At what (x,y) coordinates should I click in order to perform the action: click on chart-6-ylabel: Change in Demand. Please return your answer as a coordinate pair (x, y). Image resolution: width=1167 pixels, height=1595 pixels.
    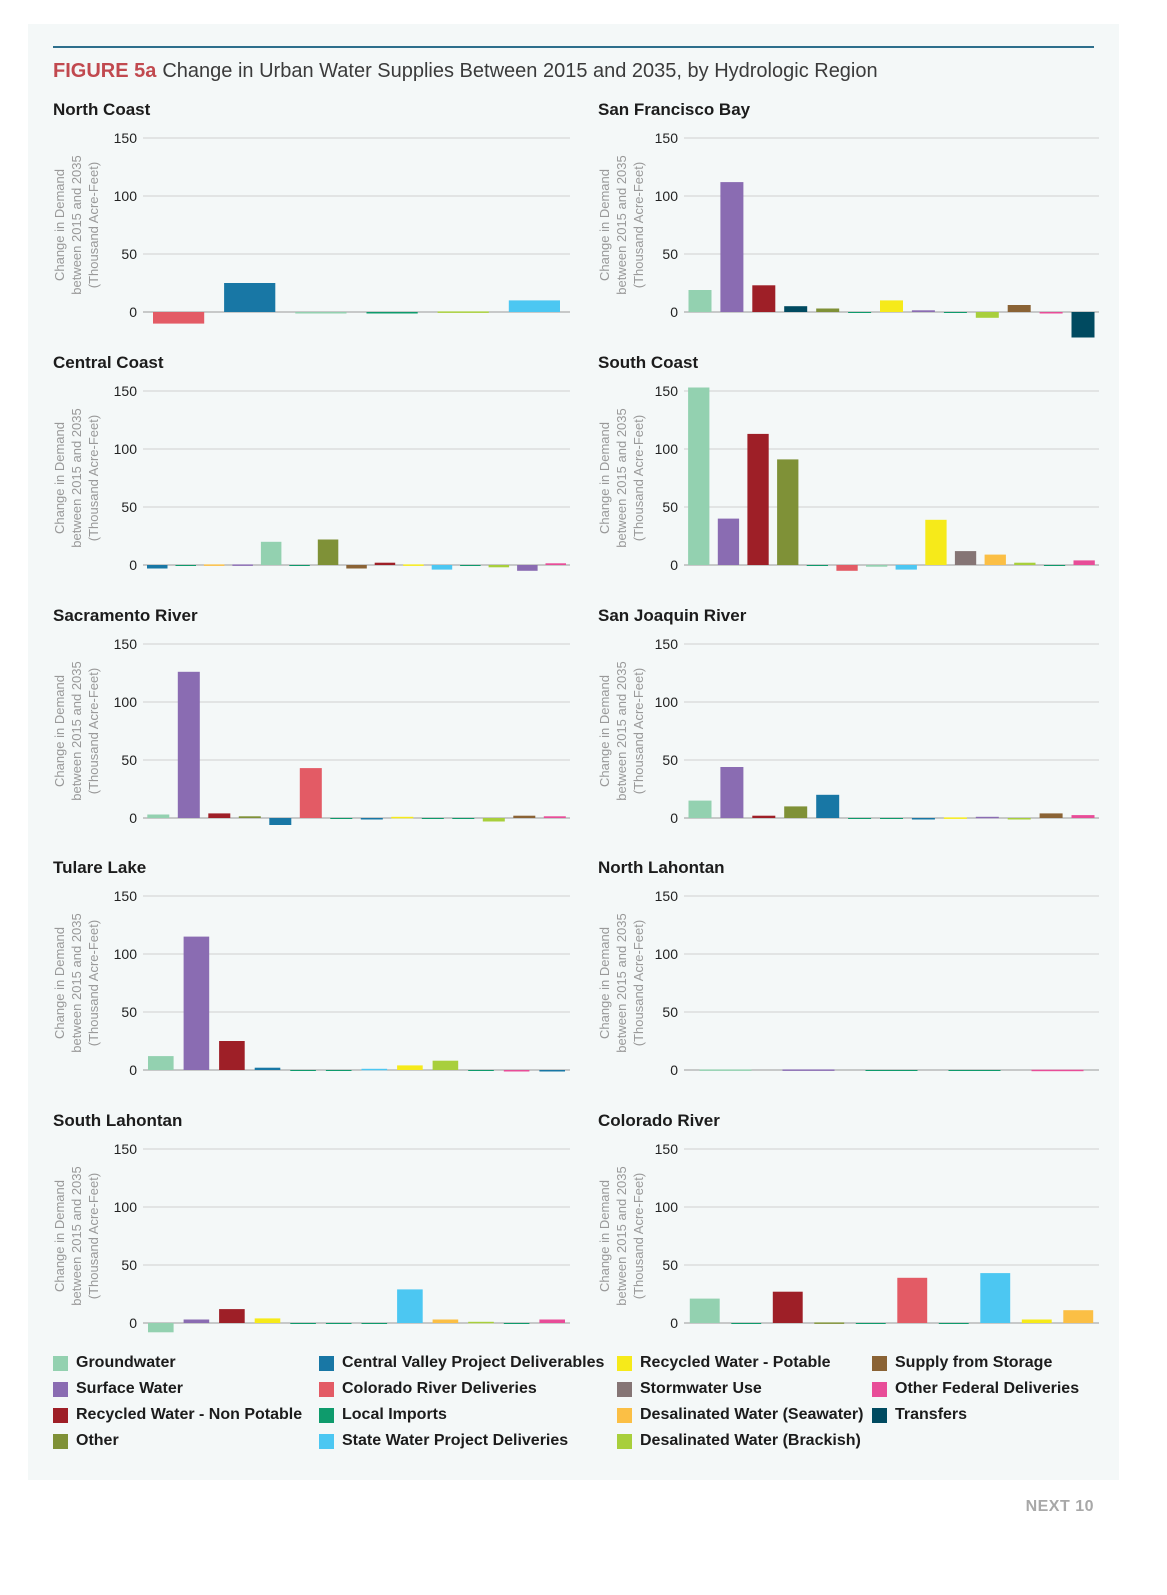
    Looking at the image, I should click on (604, 731).